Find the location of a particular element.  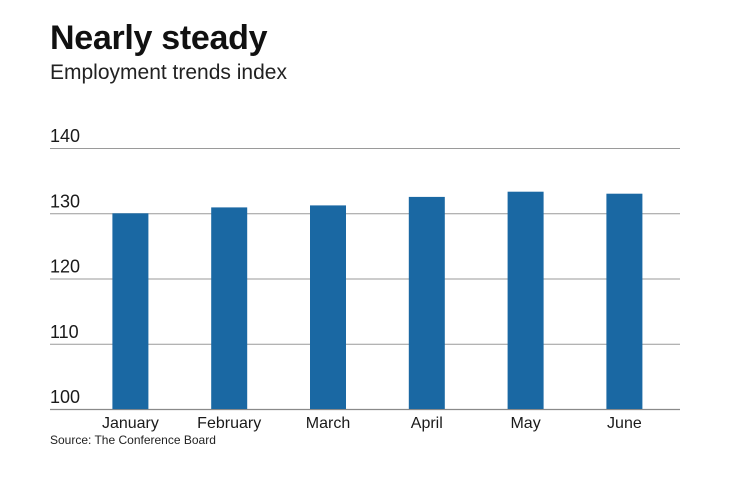

chart-title: Nearly steady is located at coordinates (159, 38).